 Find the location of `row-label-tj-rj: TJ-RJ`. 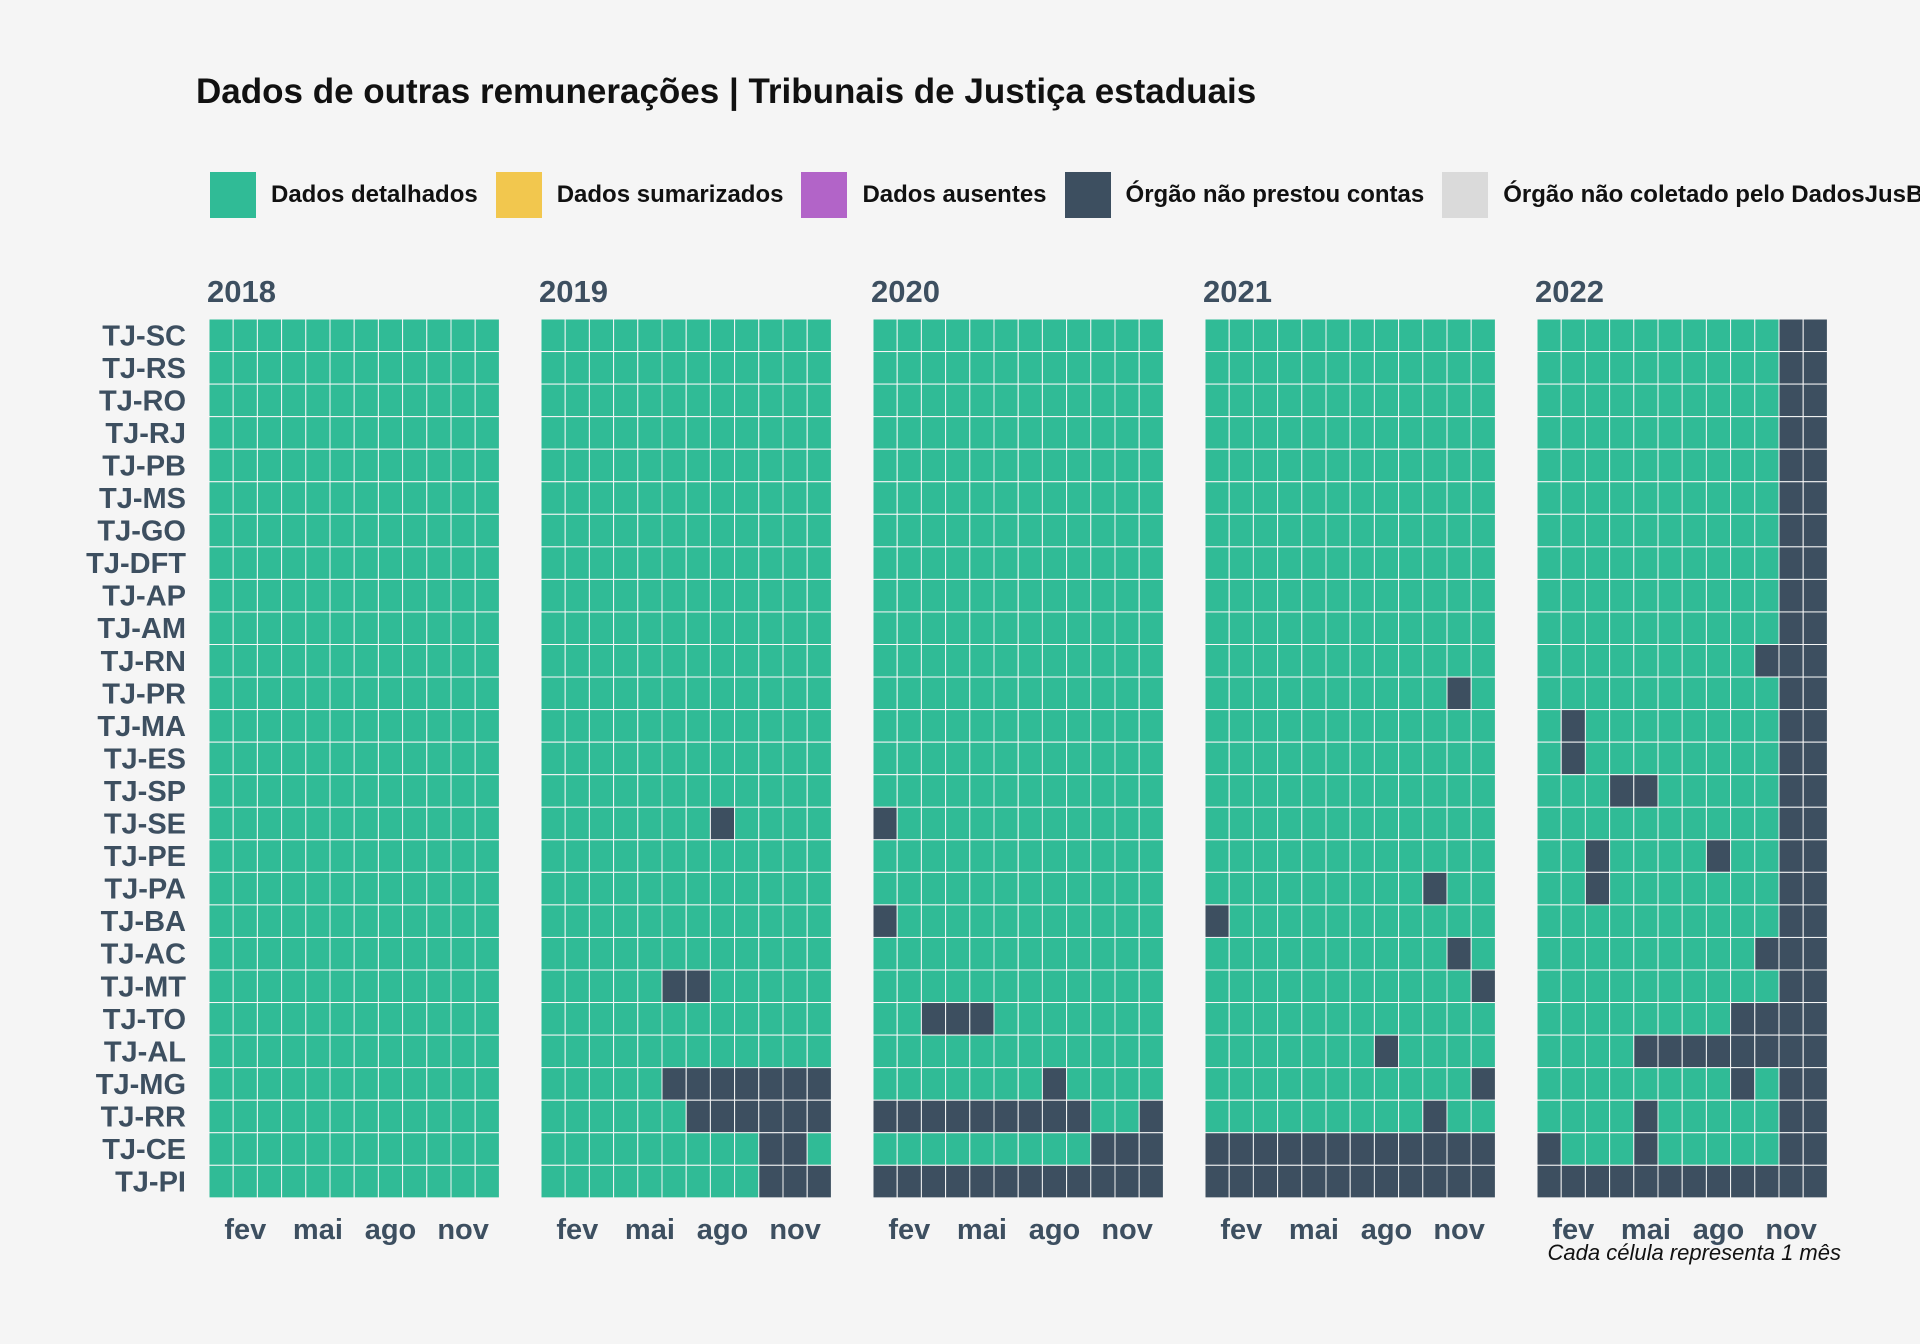

row-label-tj-rj: TJ-RJ is located at coordinates (145, 434).